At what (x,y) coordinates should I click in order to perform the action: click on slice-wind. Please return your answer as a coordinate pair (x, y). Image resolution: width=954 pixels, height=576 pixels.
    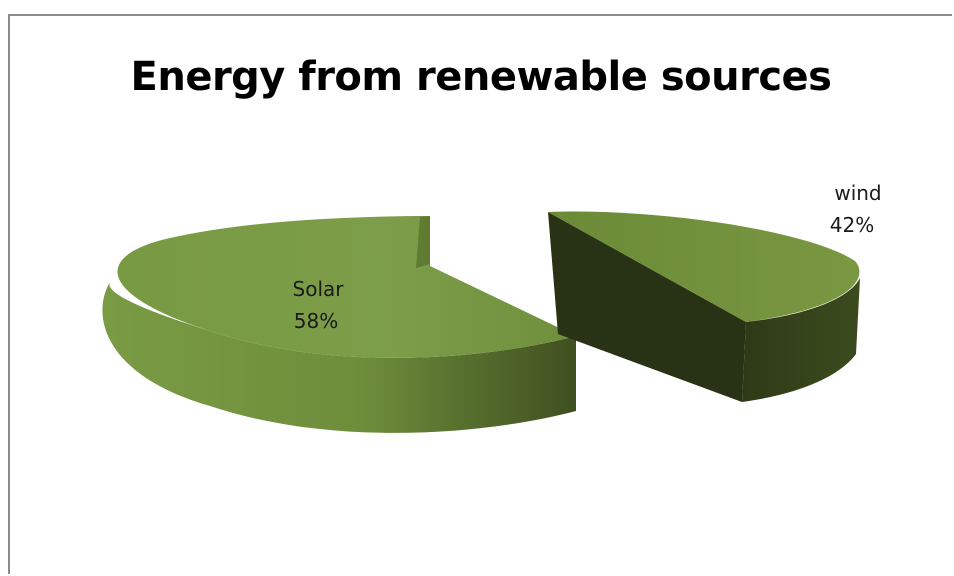
    Looking at the image, I should click on (704, 307).